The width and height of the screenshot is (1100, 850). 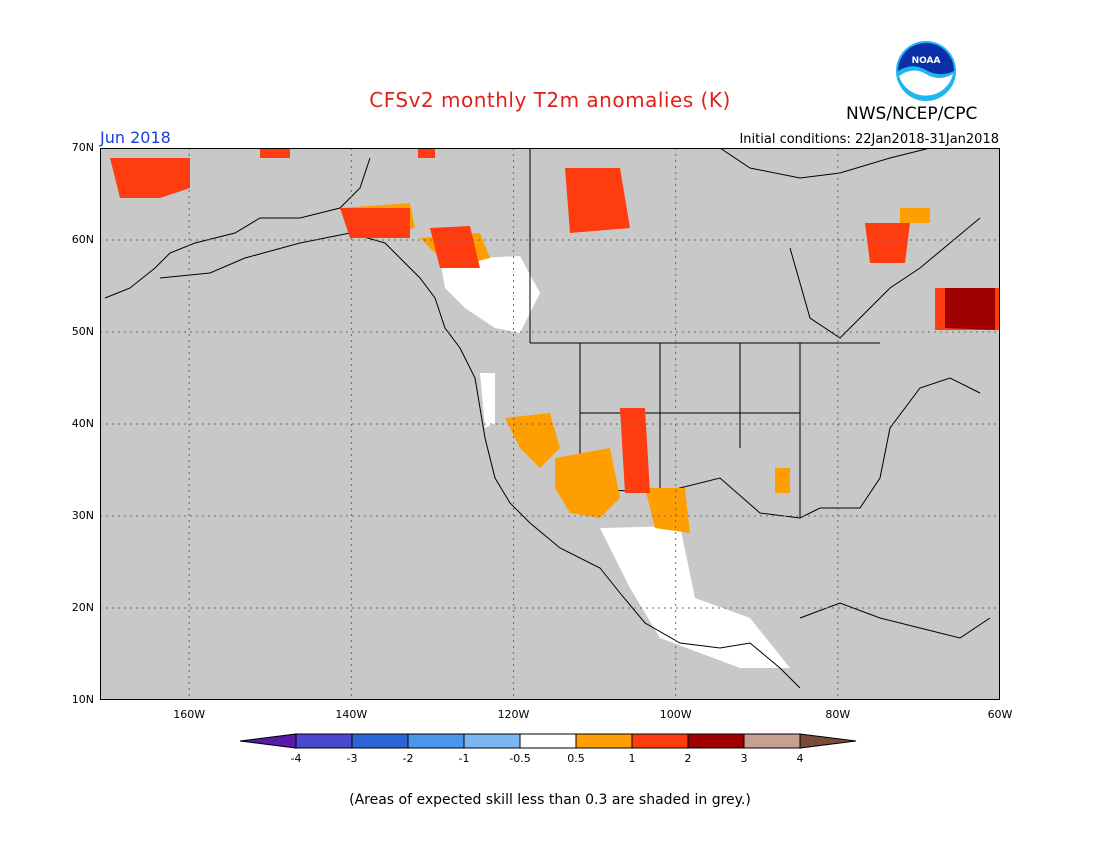 What do you see at coordinates (632, 758) in the screenshot?
I see `colorbar-tick-label: 1` at bounding box center [632, 758].